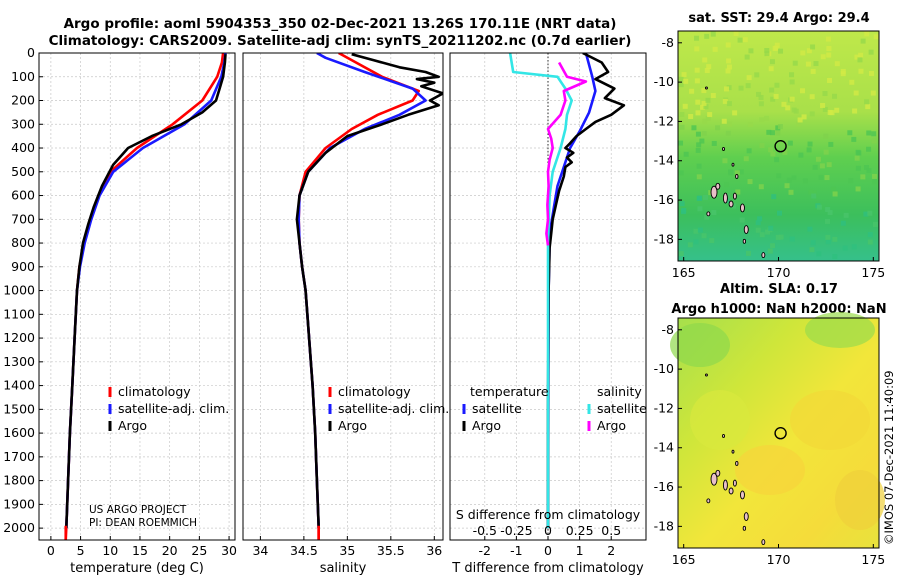  I want to click on xtick-label: 5, so click(81, 550).